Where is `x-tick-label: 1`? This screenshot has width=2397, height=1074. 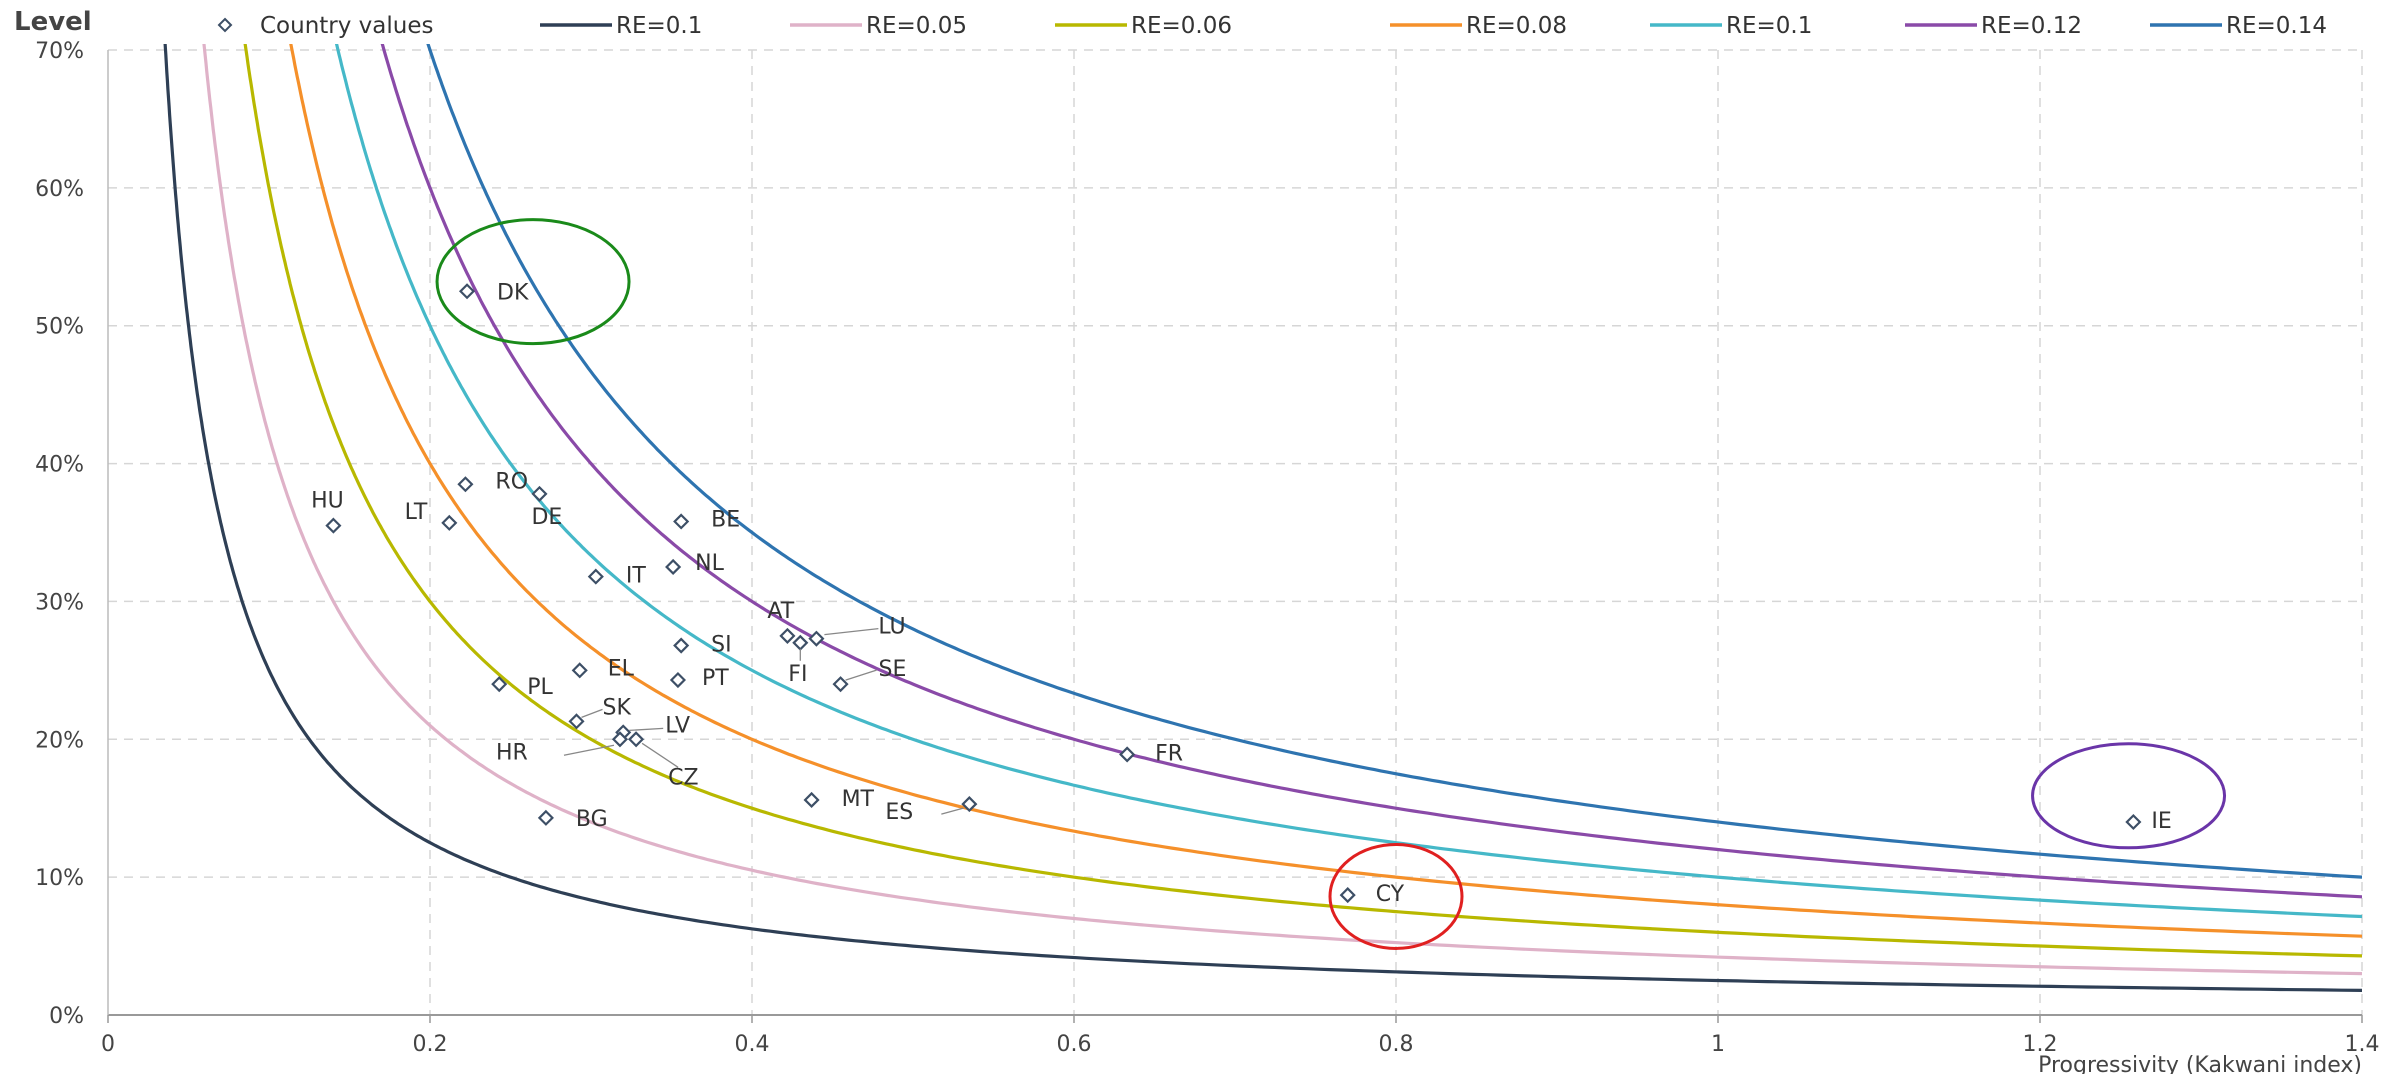
x-tick-label: 1 is located at coordinates (1718, 1044).